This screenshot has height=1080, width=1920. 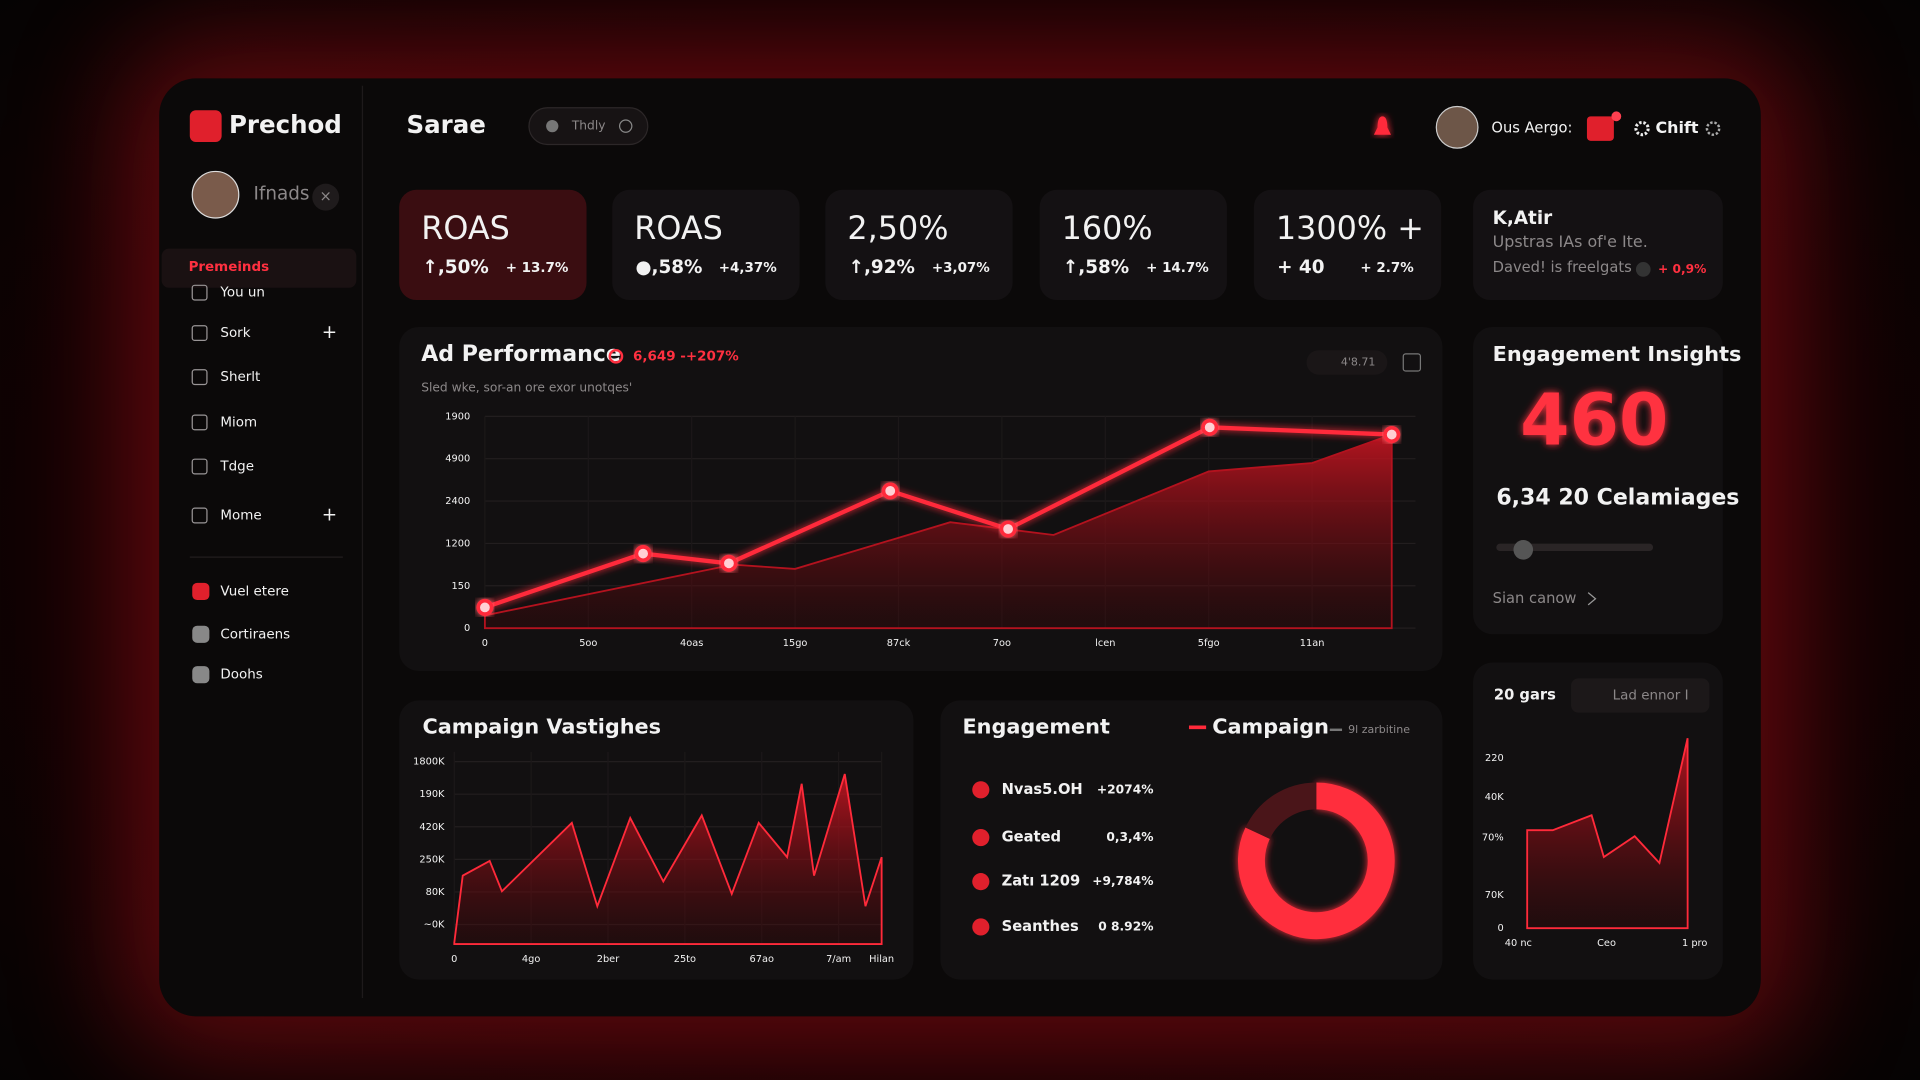 What do you see at coordinates (1494, 758) in the screenshot?
I see `y-tick-label: 220` at bounding box center [1494, 758].